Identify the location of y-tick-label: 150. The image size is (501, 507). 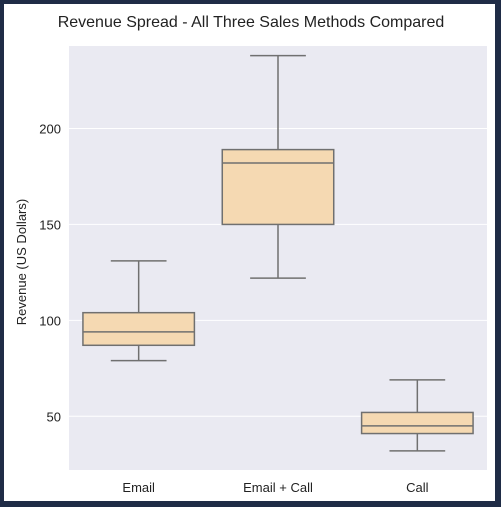
(50, 224).